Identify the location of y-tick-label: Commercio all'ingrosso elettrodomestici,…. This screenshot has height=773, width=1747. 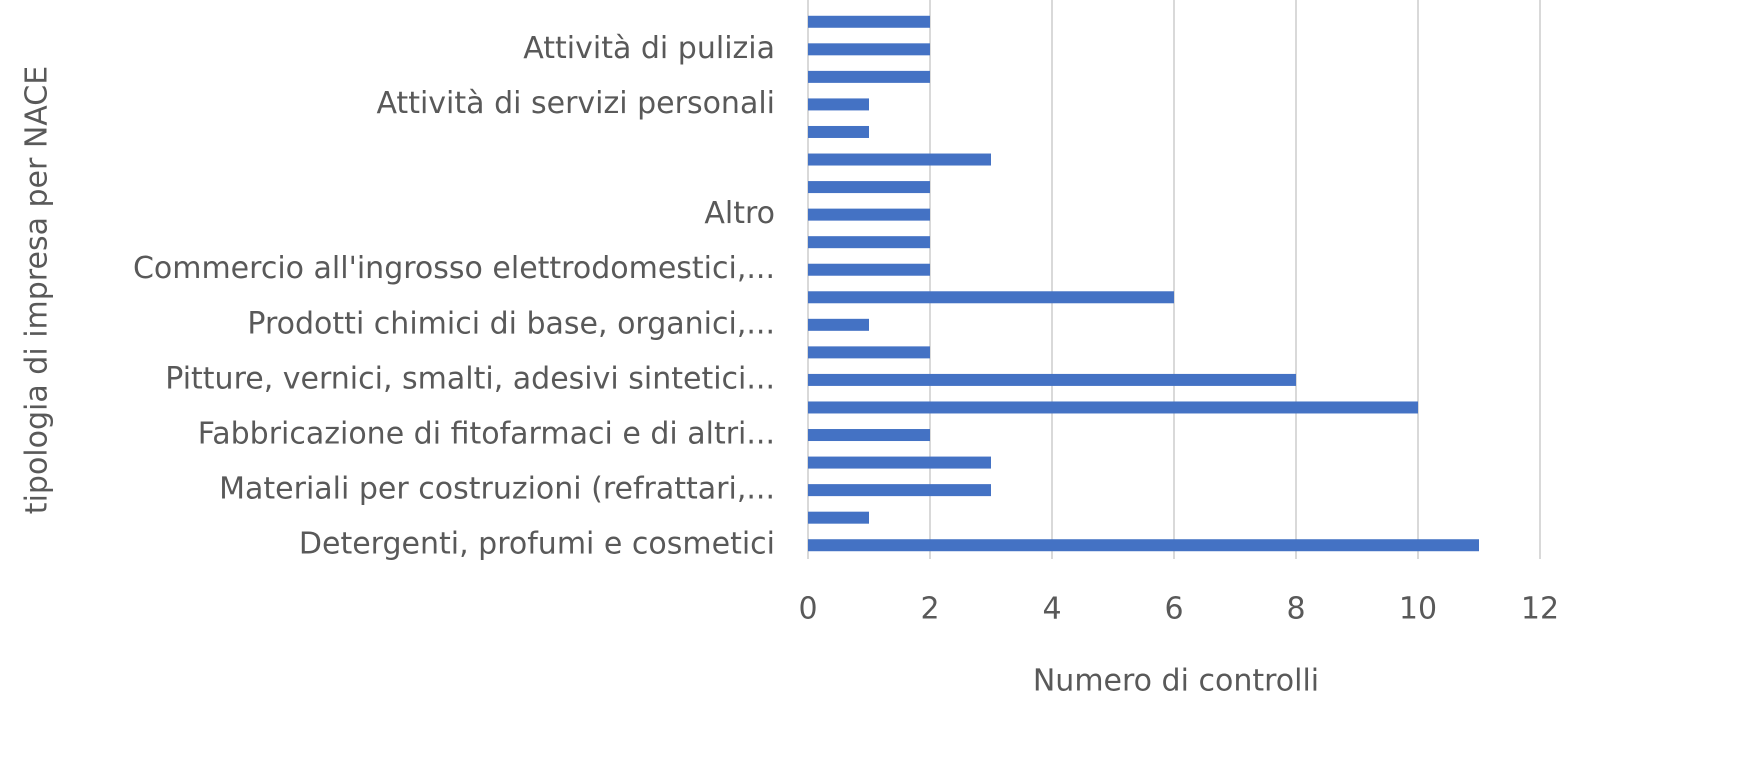
(454, 268).